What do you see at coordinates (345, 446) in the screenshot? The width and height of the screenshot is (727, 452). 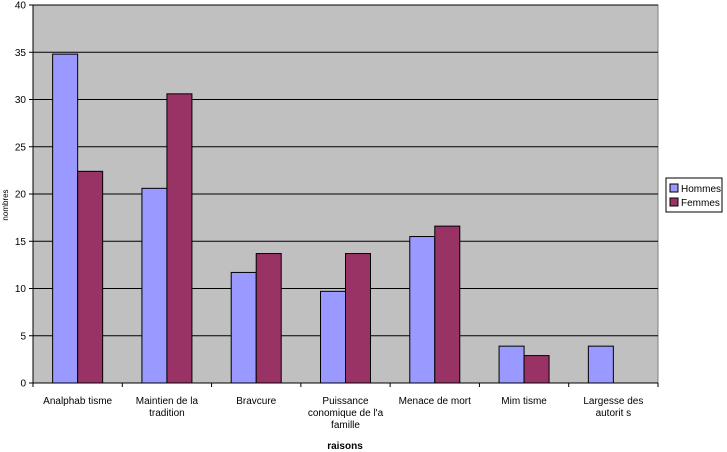 I see `x-axis-title: raisons` at bounding box center [345, 446].